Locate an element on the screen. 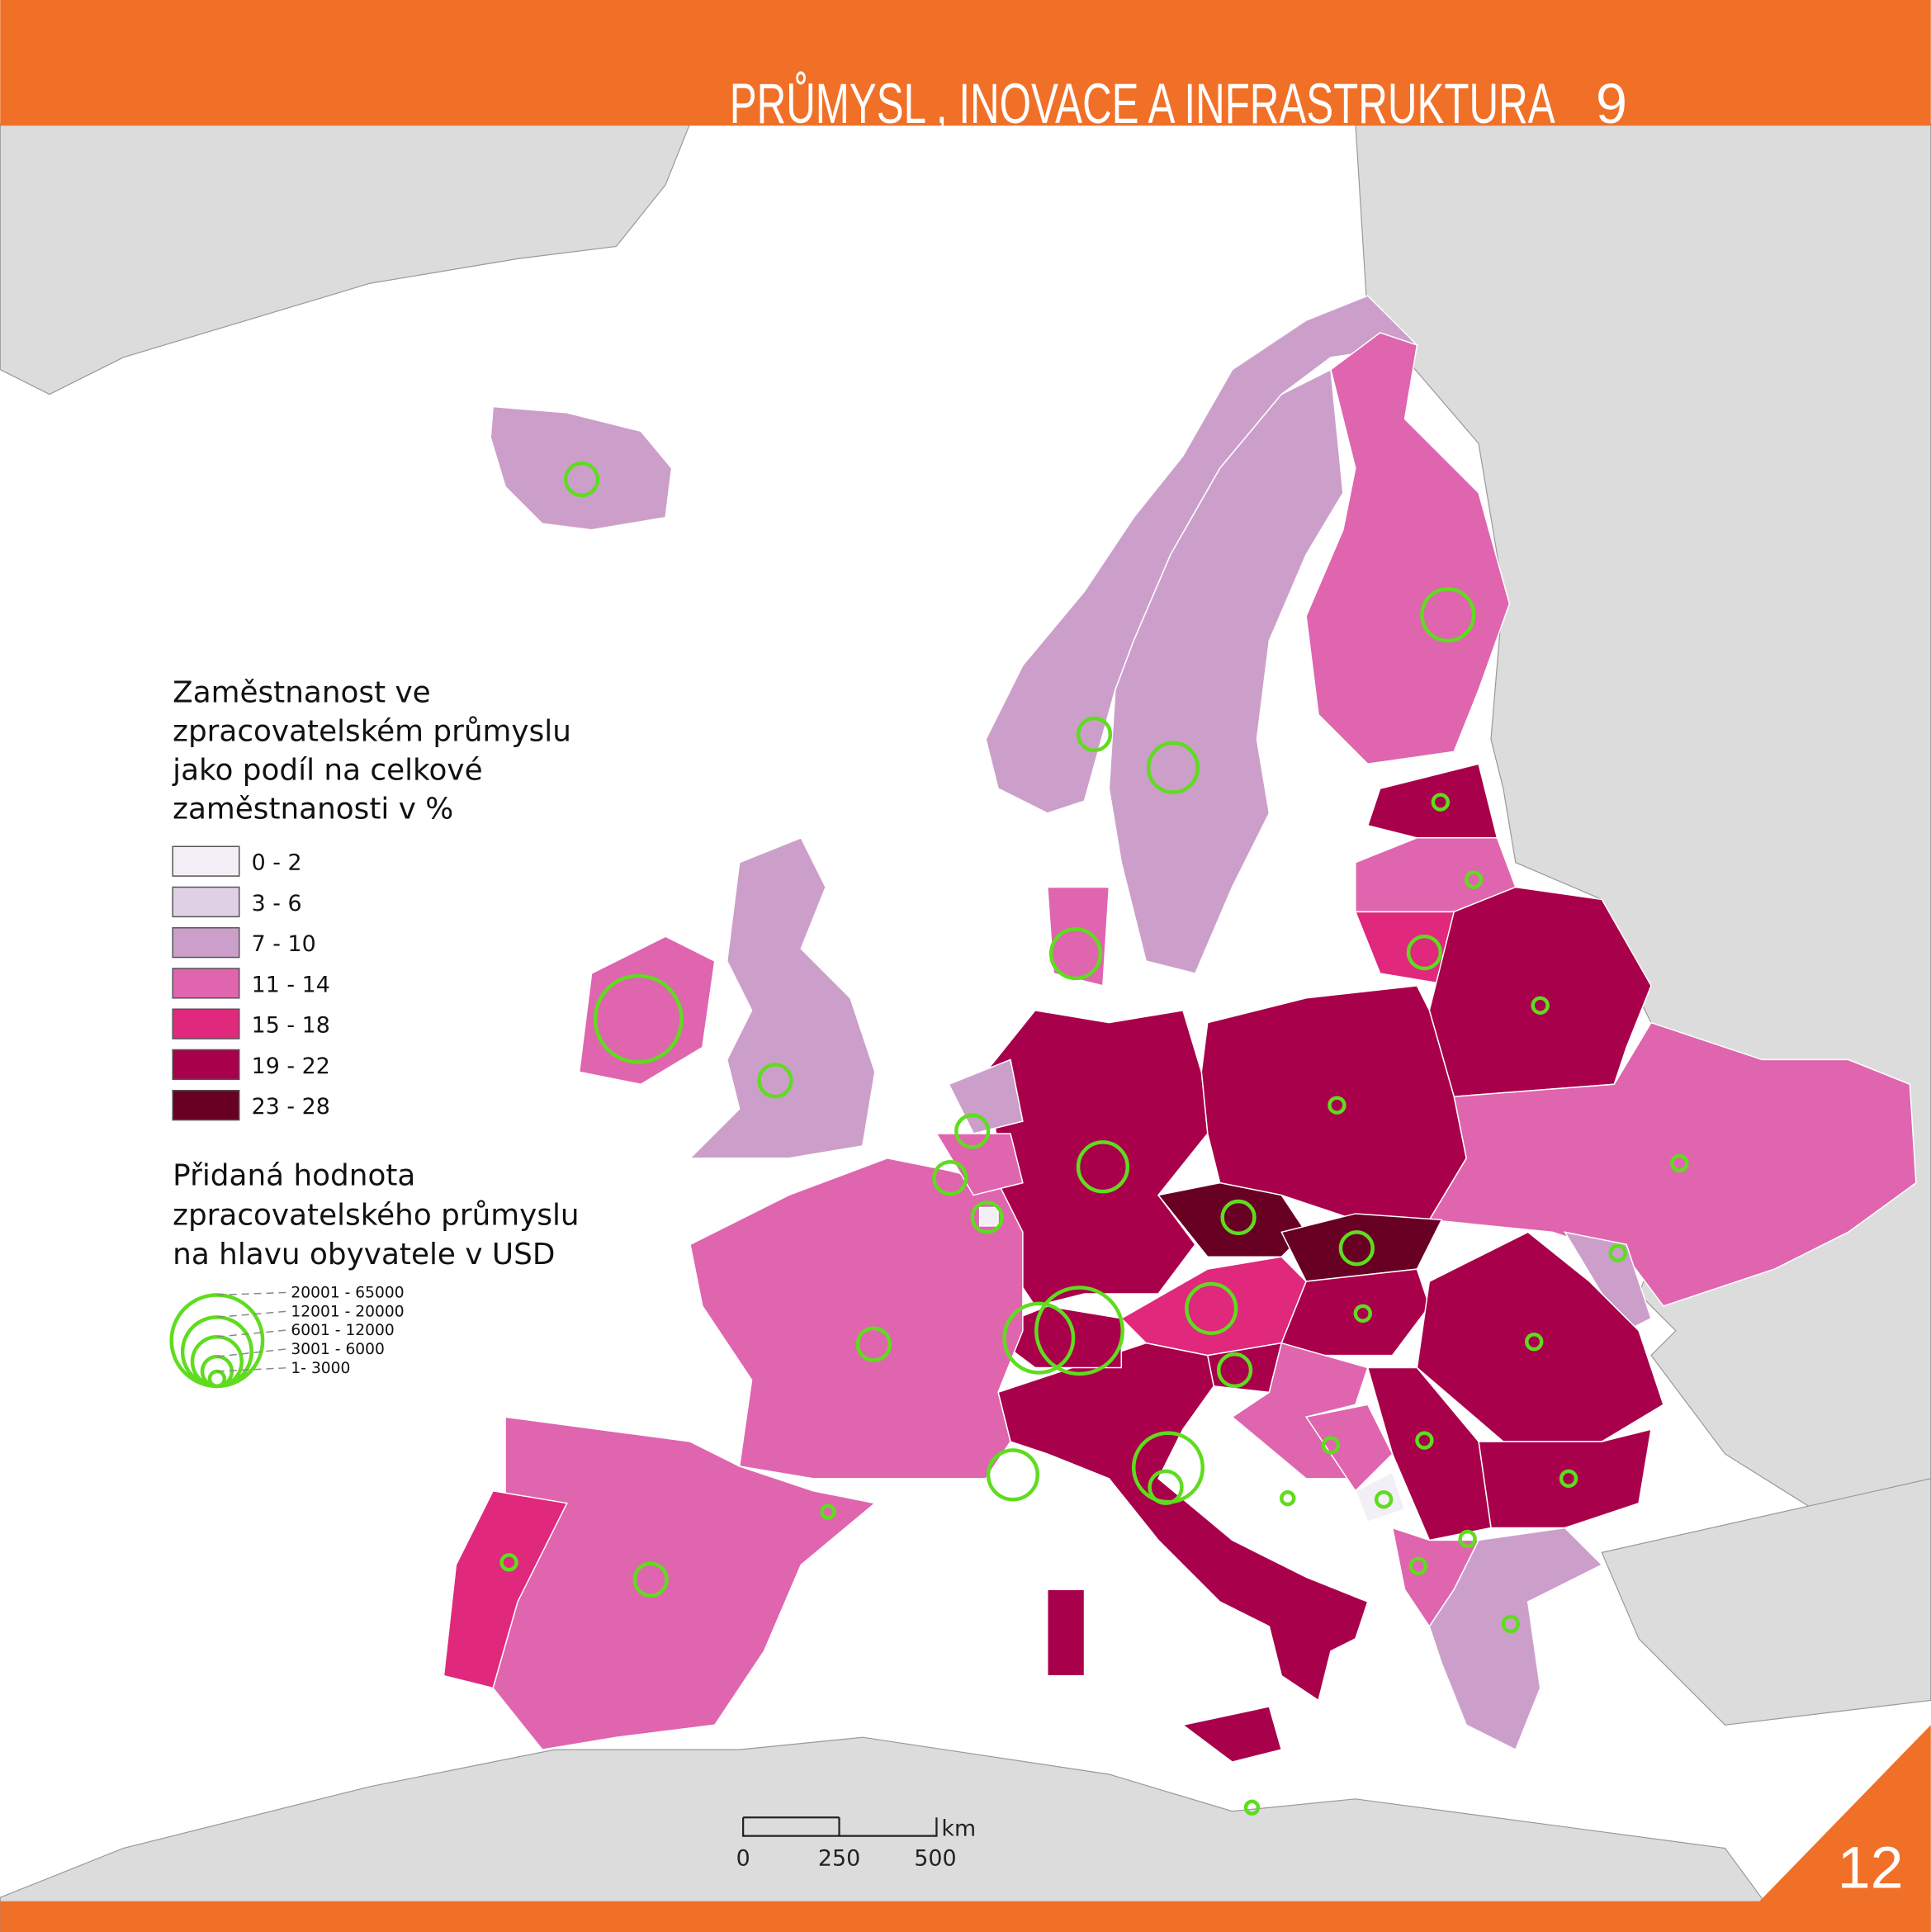 The width and height of the screenshot is (1931, 1932). footer-bar is located at coordinates (965, 1916).